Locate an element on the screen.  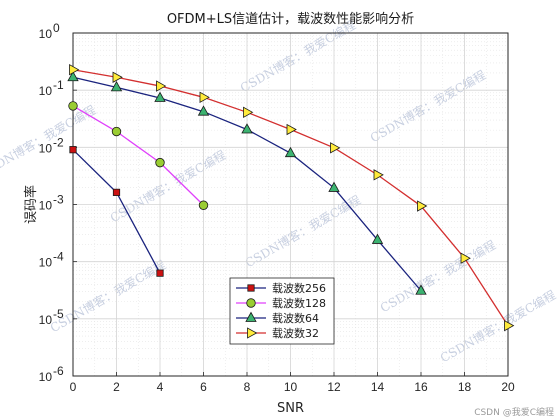
x-tick-label: 10 is located at coordinates (291, 387).